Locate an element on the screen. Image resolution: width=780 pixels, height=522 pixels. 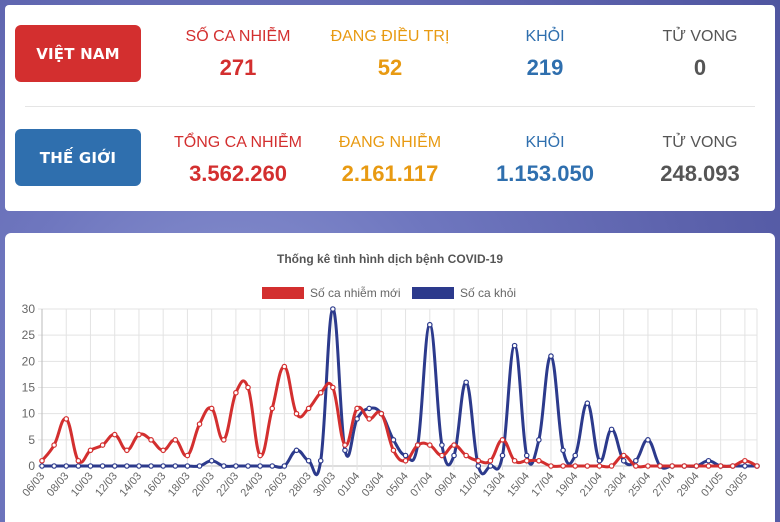
x-tick-label: 03/05 is located at coordinates (736, 484).